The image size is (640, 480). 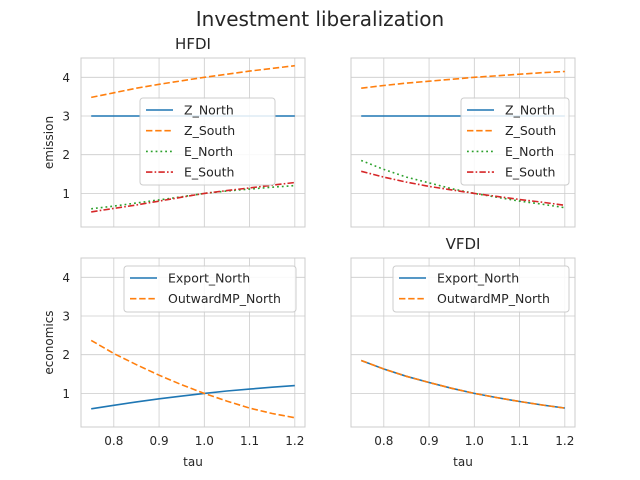 I want to click on y-axis-label: economics, so click(x=49, y=342).